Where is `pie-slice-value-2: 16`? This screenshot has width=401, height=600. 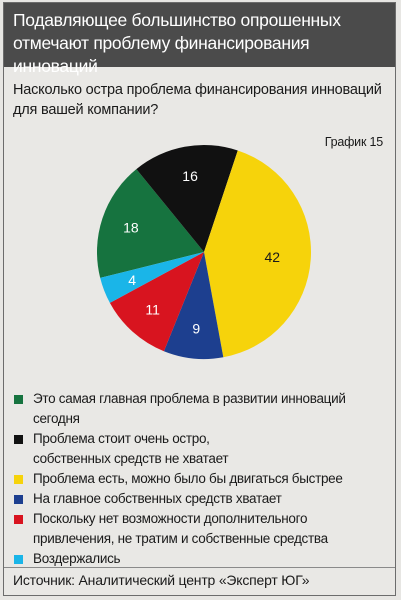
pie-slice-value-2: 16 is located at coordinates (190, 176).